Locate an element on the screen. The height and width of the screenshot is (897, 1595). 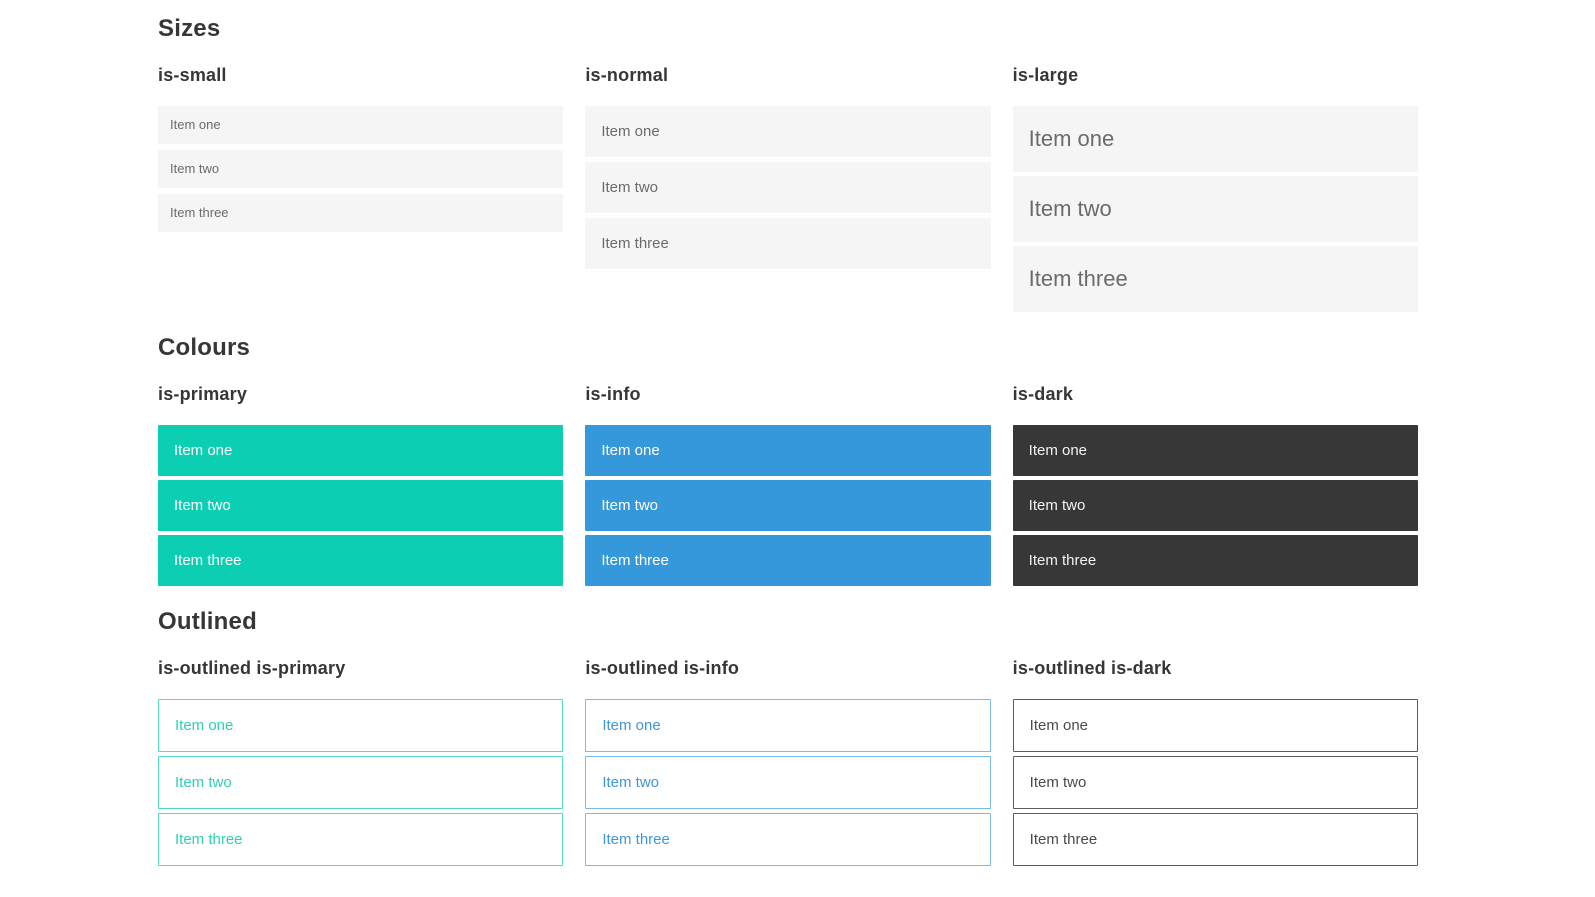
group-label-is-dark: is-dark is located at coordinates (1043, 394).